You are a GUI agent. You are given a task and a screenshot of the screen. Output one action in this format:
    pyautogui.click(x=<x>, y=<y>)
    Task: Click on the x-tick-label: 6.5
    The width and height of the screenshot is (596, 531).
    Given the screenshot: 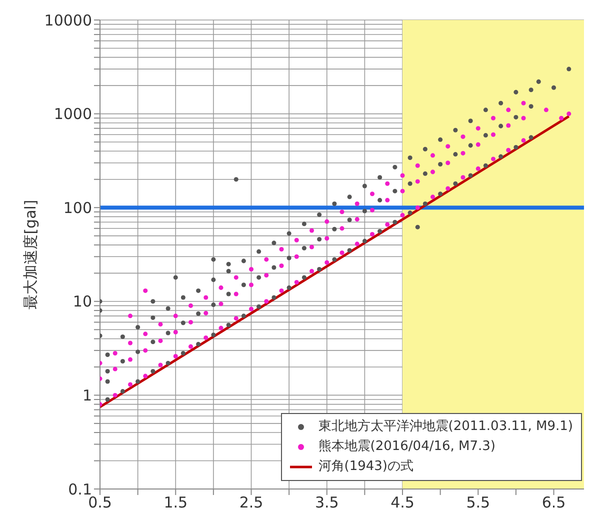 What is the action you would take?
    pyautogui.click(x=554, y=503)
    